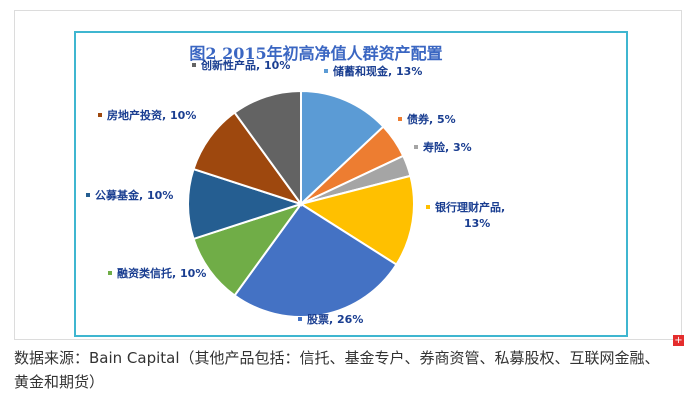 The image size is (698, 407). Describe the element at coordinates (431, 119) in the screenshot. I see `slice-label-text: 债券, 5%` at that location.